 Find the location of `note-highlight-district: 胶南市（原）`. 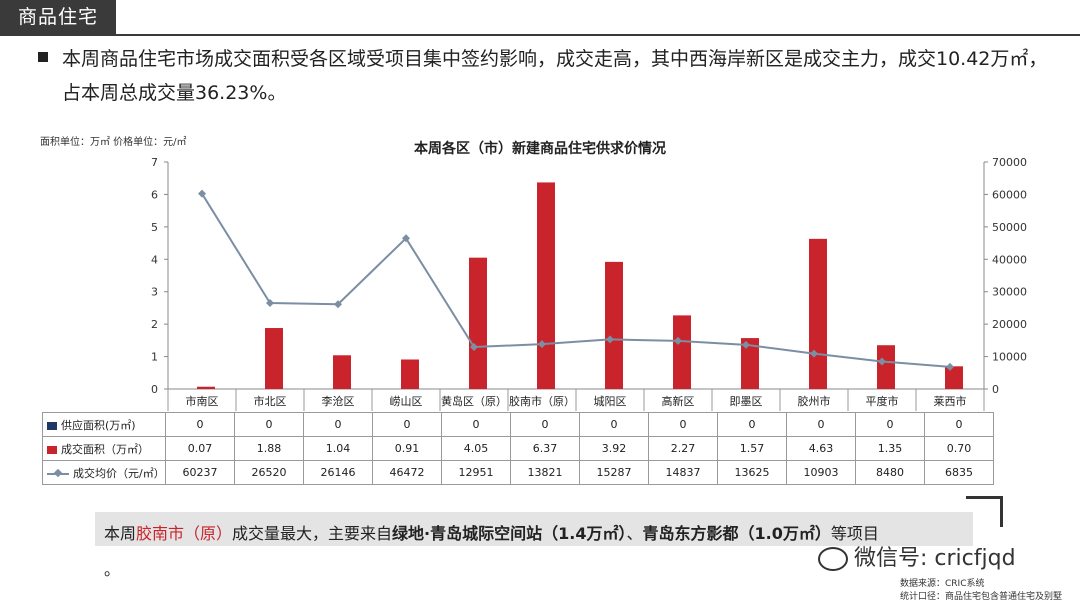

note-highlight-district: 胶南市（原） is located at coordinates (184, 533).